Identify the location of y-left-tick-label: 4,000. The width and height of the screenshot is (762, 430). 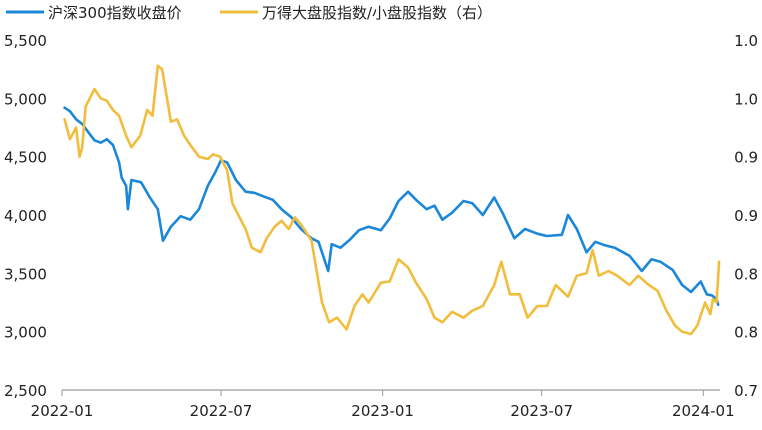
(25, 216).